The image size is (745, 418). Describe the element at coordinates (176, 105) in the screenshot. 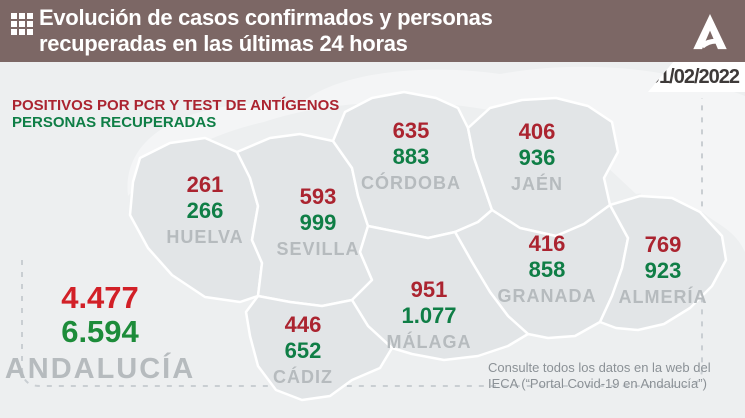

I see `legend-positives: POSITIVOS POR PCR Y TEST DE ANTÍGENOS` at that location.